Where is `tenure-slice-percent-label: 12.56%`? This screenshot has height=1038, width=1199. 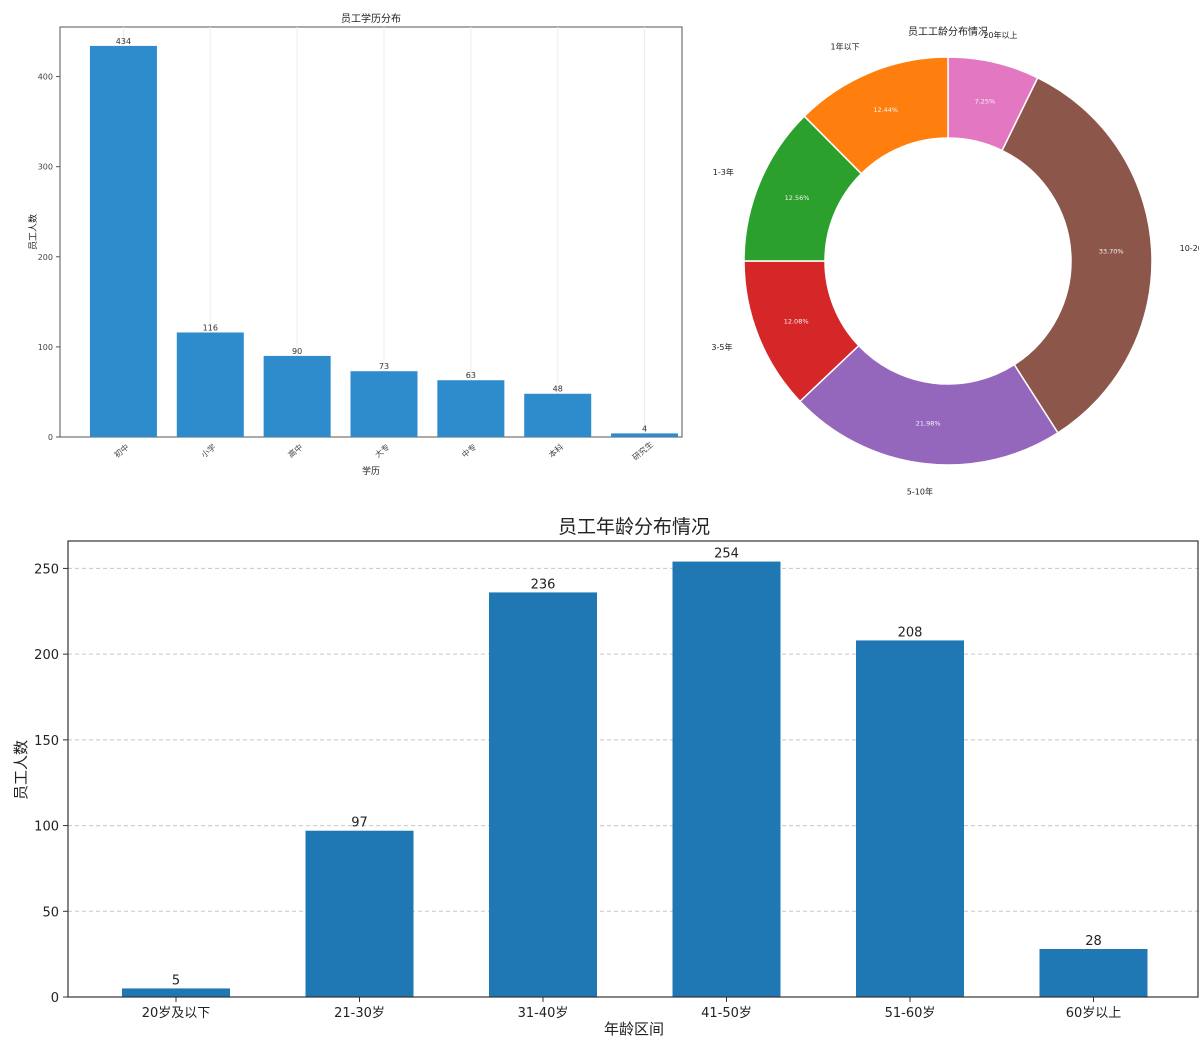 tenure-slice-percent-label: 12.56% is located at coordinates (797, 198).